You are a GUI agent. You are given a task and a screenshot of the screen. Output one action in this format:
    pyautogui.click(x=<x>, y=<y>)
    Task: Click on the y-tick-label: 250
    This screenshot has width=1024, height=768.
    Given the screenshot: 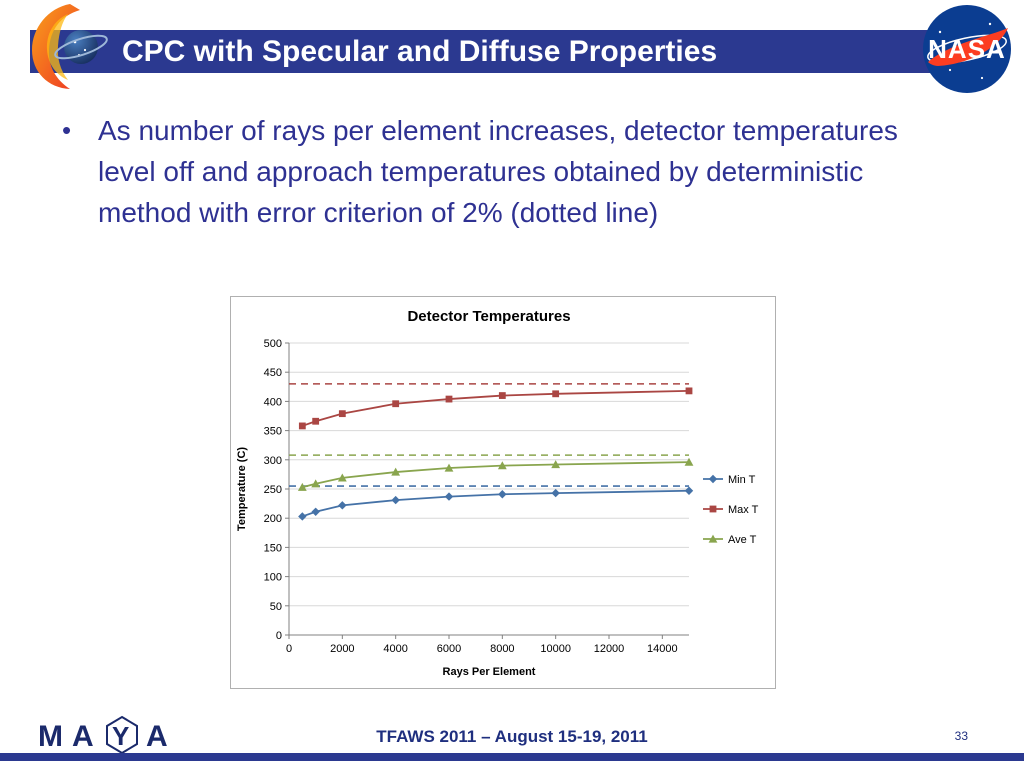 What is the action you would take?
    pyautogui.click(x=273, y=490)
    